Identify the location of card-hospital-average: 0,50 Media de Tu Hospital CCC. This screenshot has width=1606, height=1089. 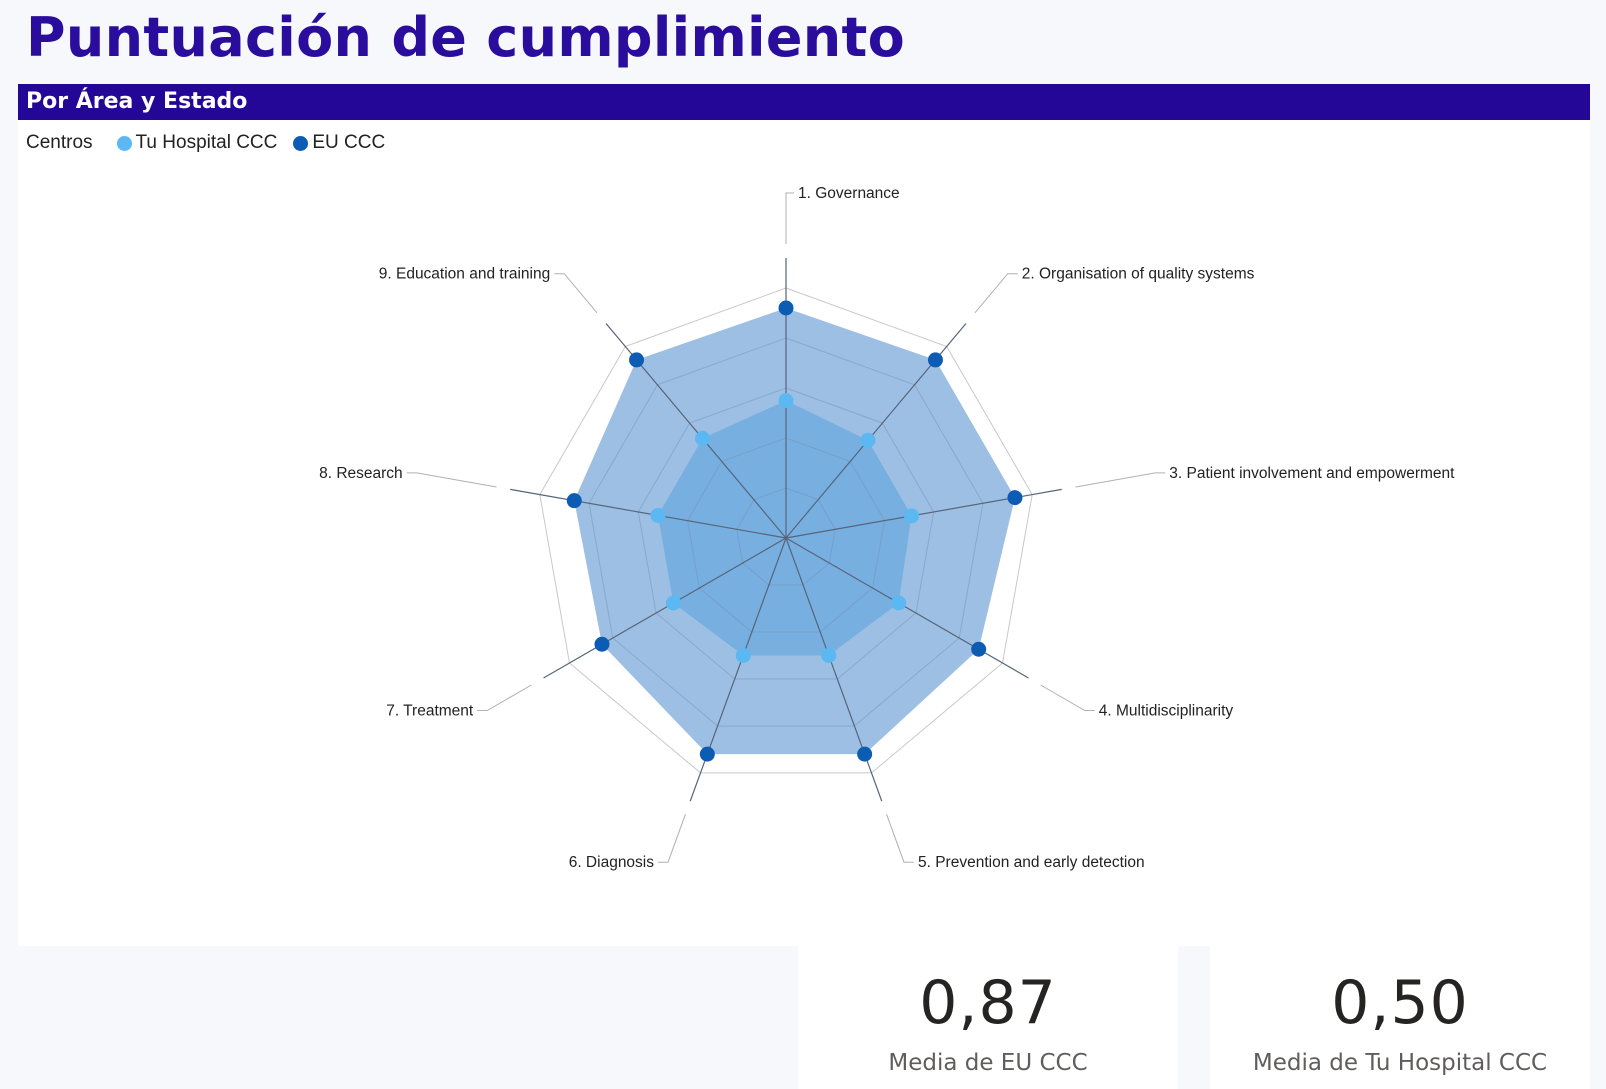
(1400, 1017).